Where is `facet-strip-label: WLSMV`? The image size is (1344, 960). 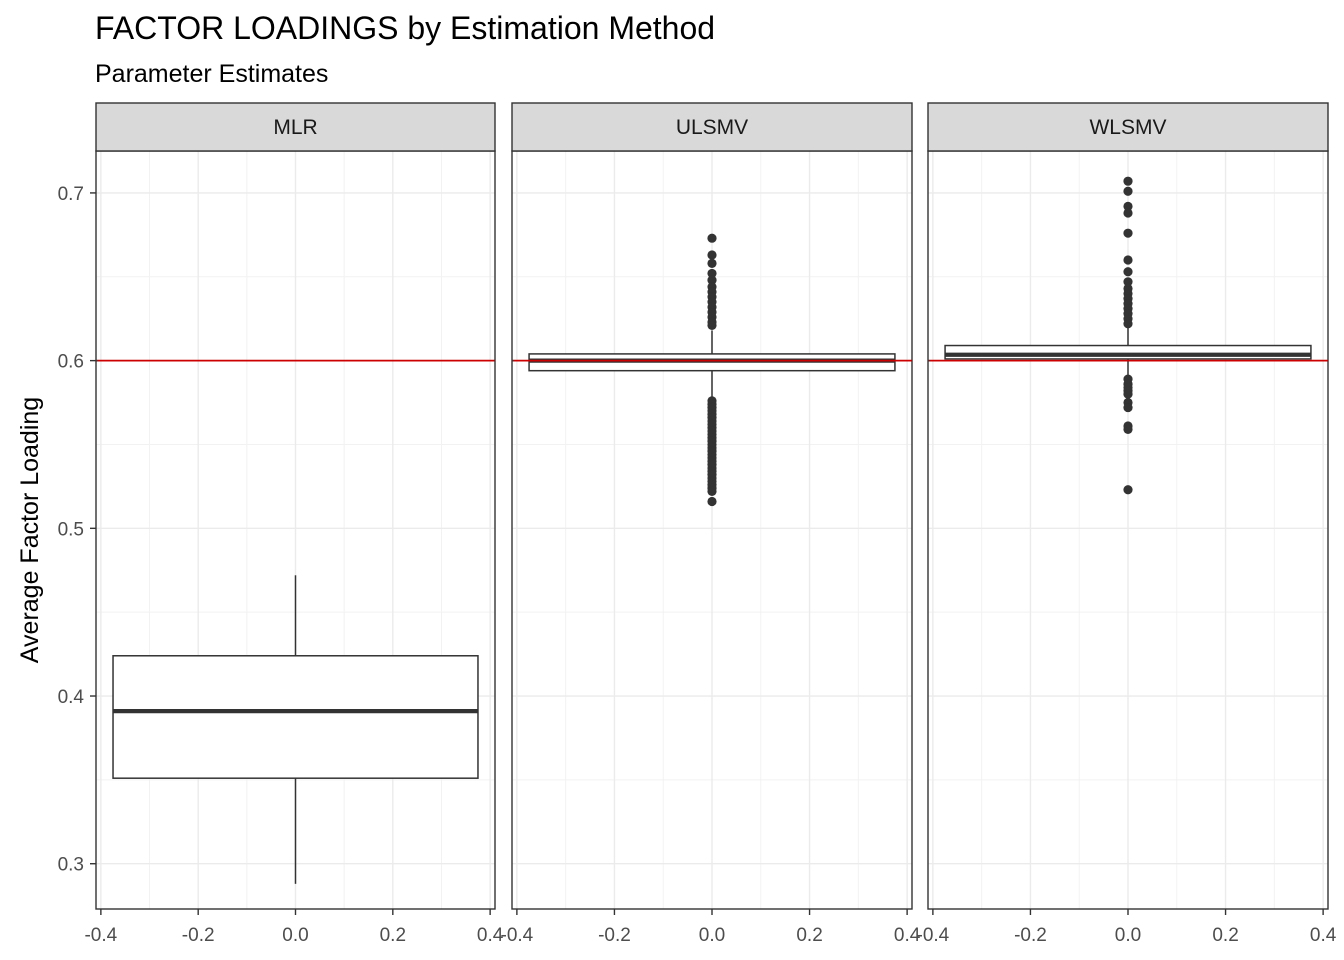 facet-strip-label: WLSMV is located at coordinates (1127, 127).